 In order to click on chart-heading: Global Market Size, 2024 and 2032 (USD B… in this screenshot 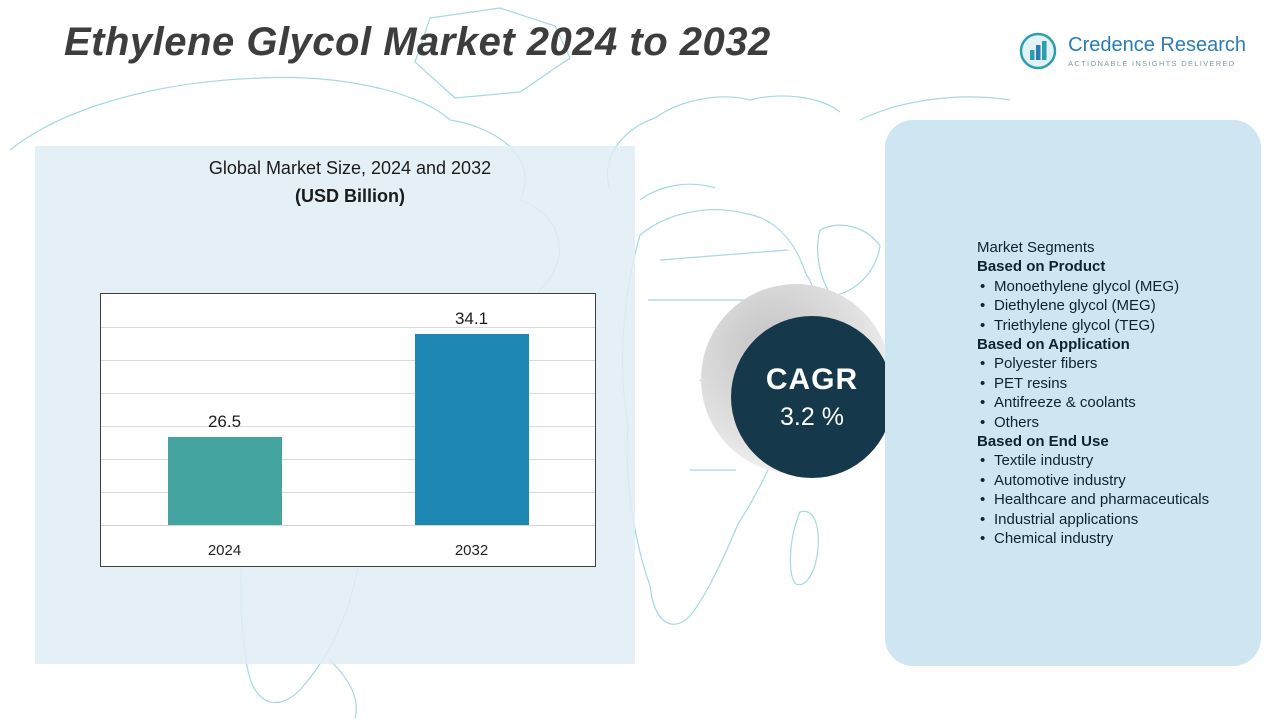, I will do `click(350, 182)`.